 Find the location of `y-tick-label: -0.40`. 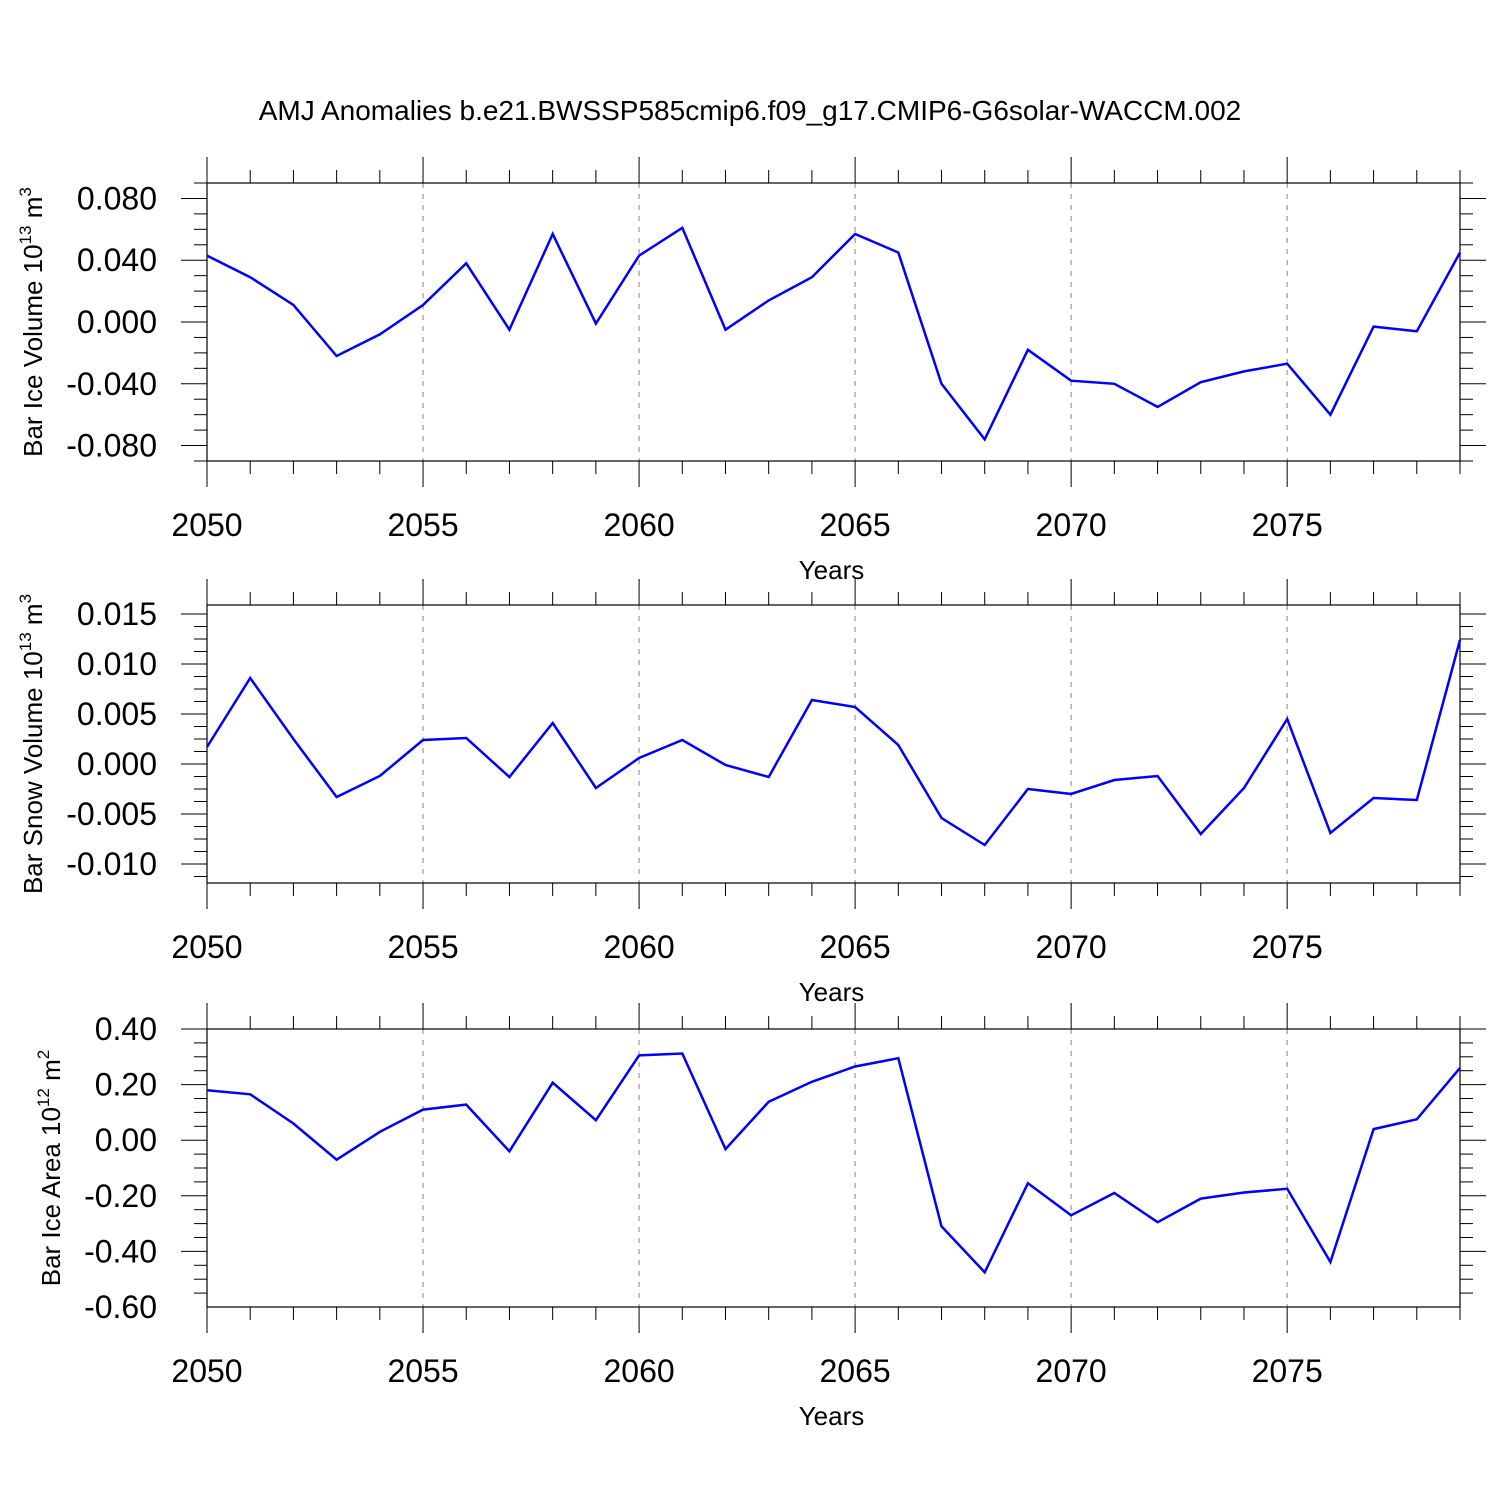

y-tick-label: -0.40 is located at coordinates (120, 1251).